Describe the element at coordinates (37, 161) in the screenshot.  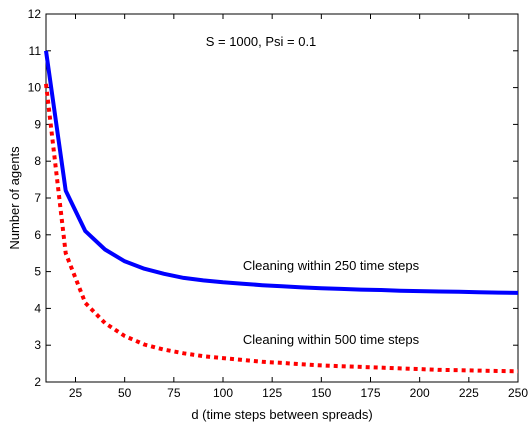
I see `y-tick-label: 8` at that location.